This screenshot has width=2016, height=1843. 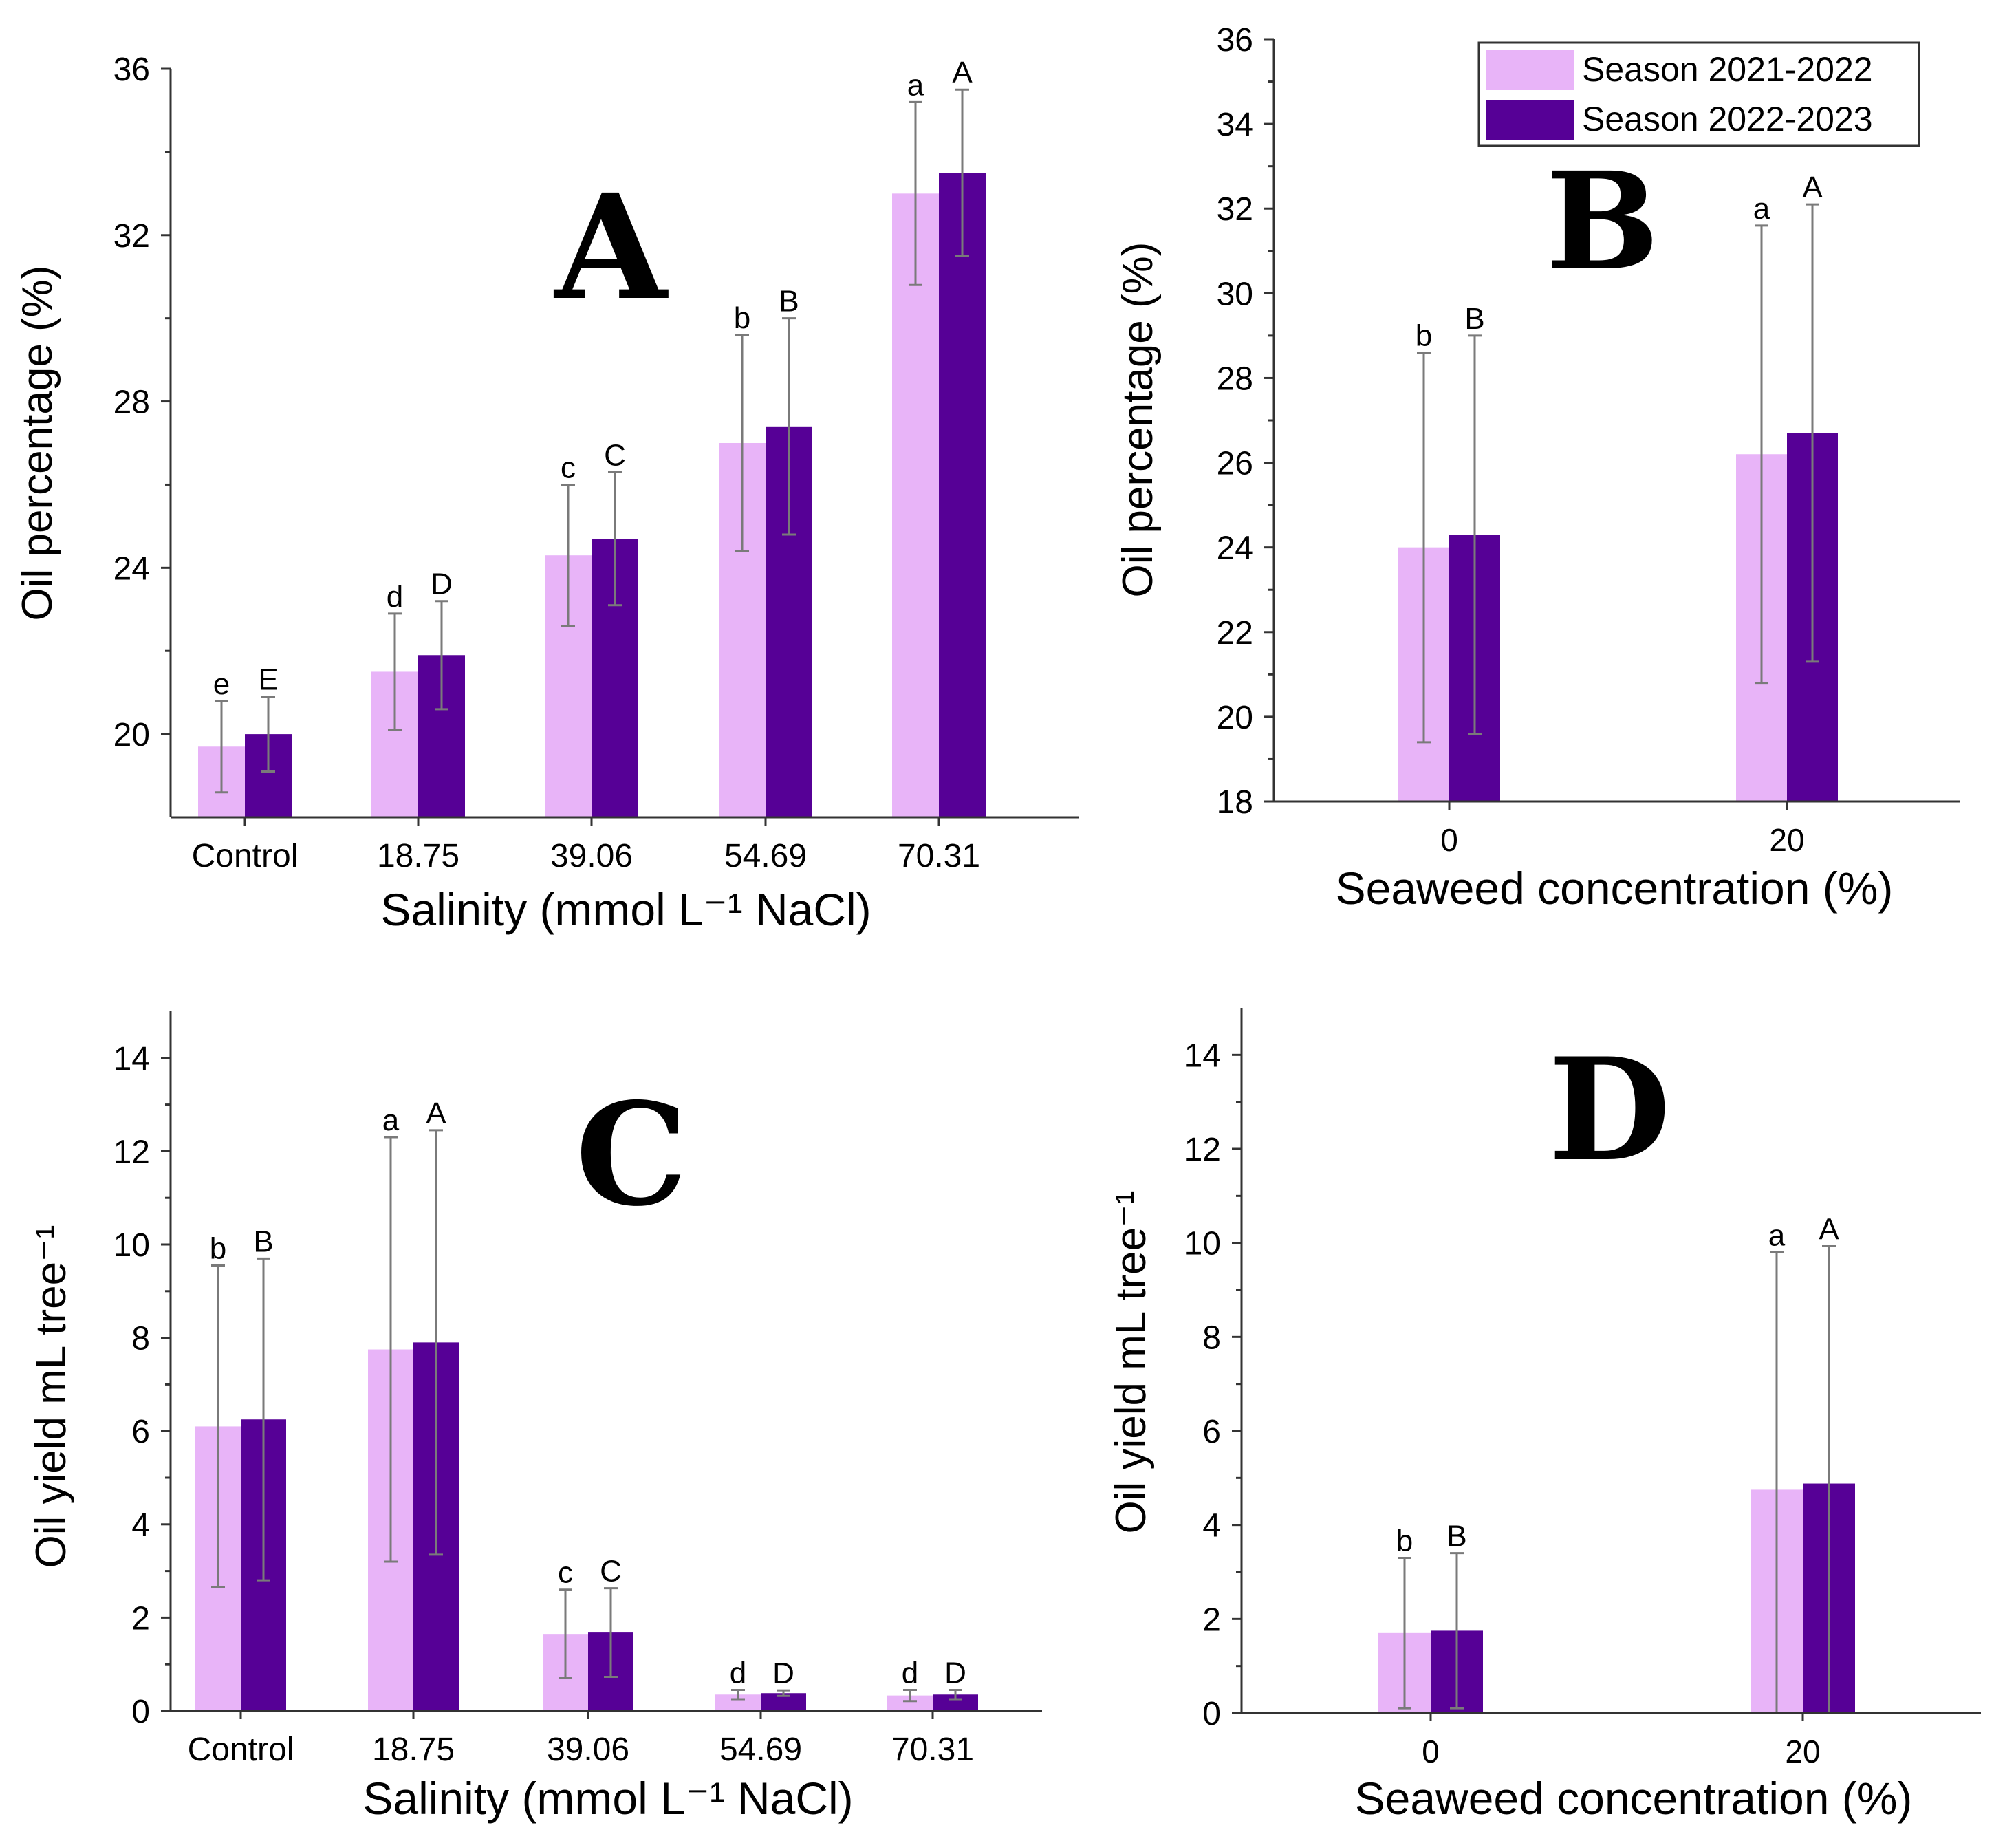 I want to click on x-tick-label-c-2: 39.06, so click(x=588, y=1750).